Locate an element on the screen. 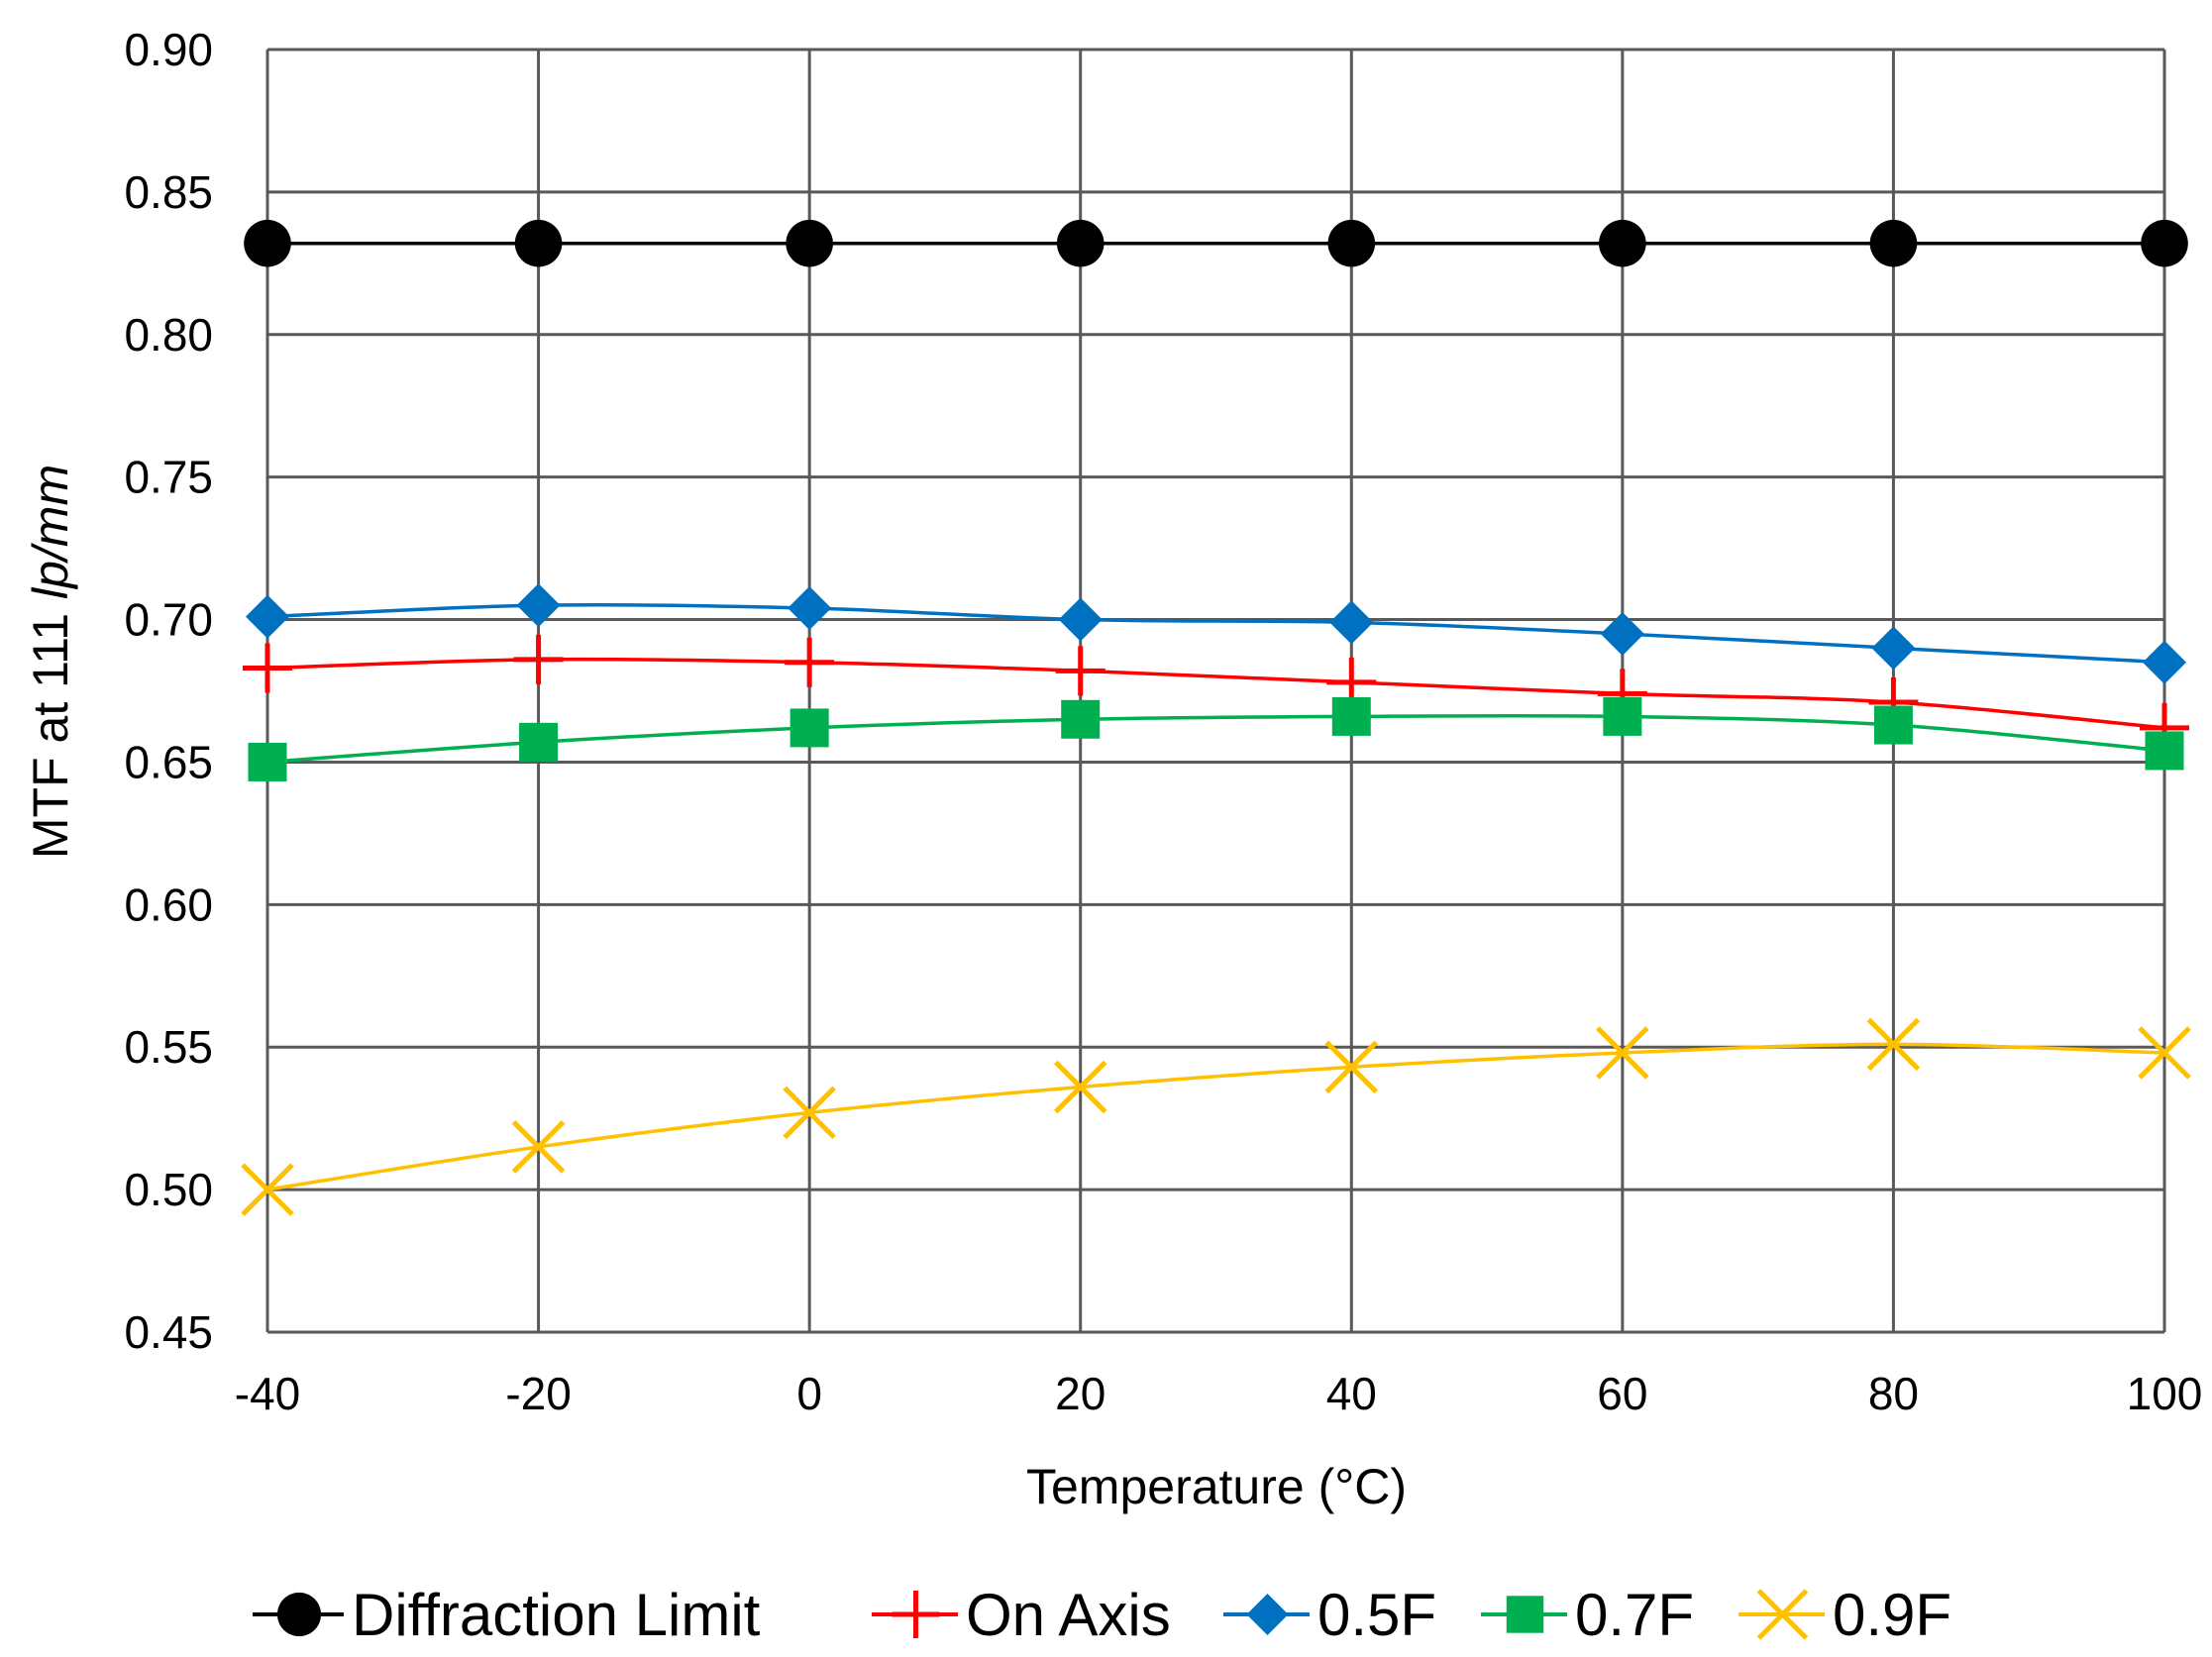 The image size is (2212, 1657). series-0-9f is located at coordinates (1216, 1116).